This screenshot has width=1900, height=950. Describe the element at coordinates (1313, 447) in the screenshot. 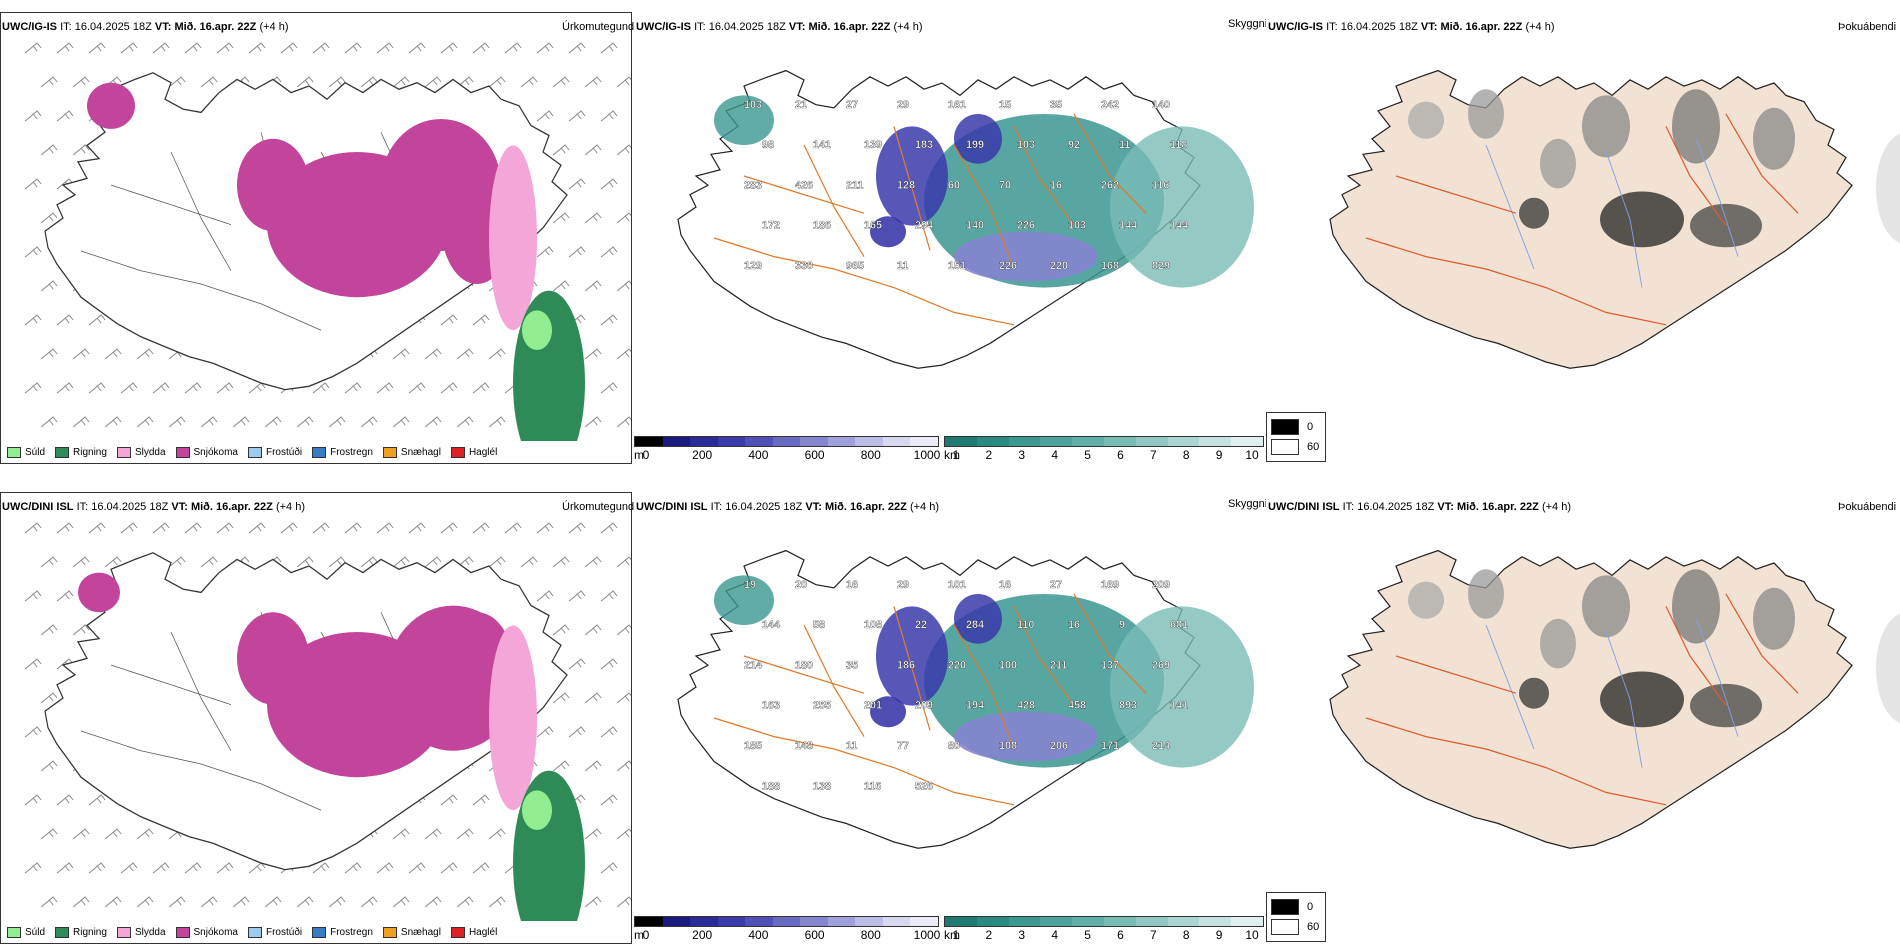

I see `fog-legend-label: 60` at that location.